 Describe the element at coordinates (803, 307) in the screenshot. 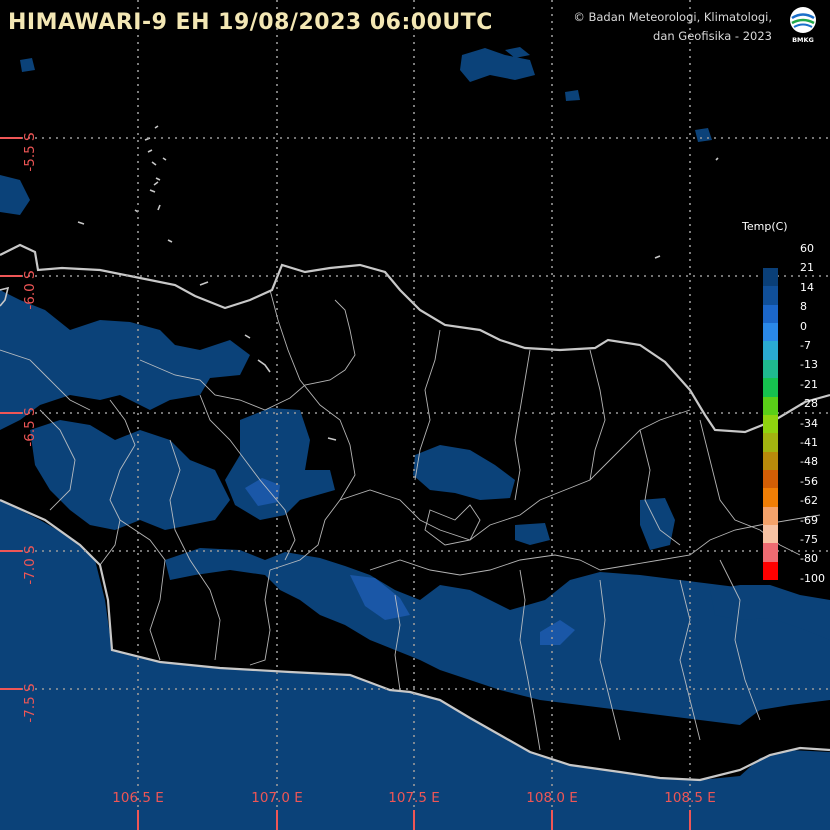

I see `legend-label: 8` at that location.